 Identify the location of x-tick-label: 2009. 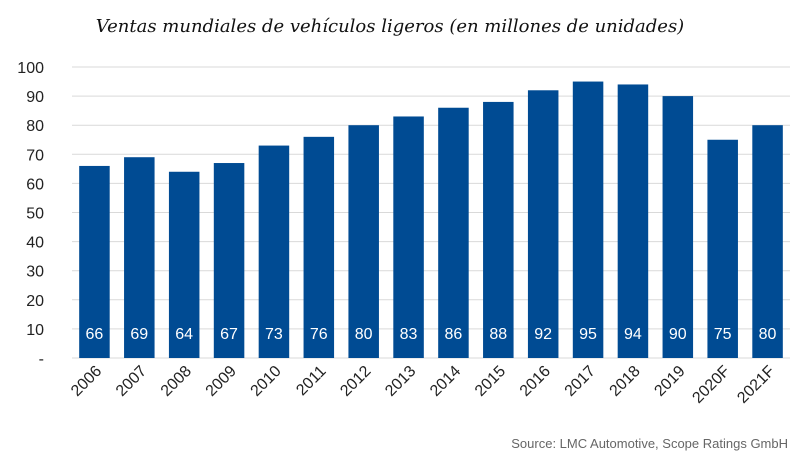
(221, 381).